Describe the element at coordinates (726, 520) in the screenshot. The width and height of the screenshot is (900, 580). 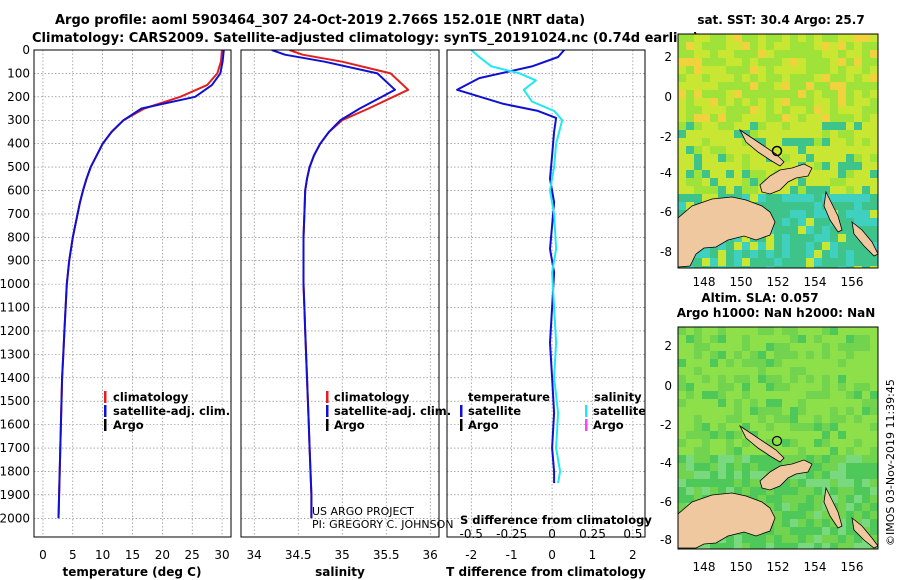
I see `new-guinea-land` at that location.